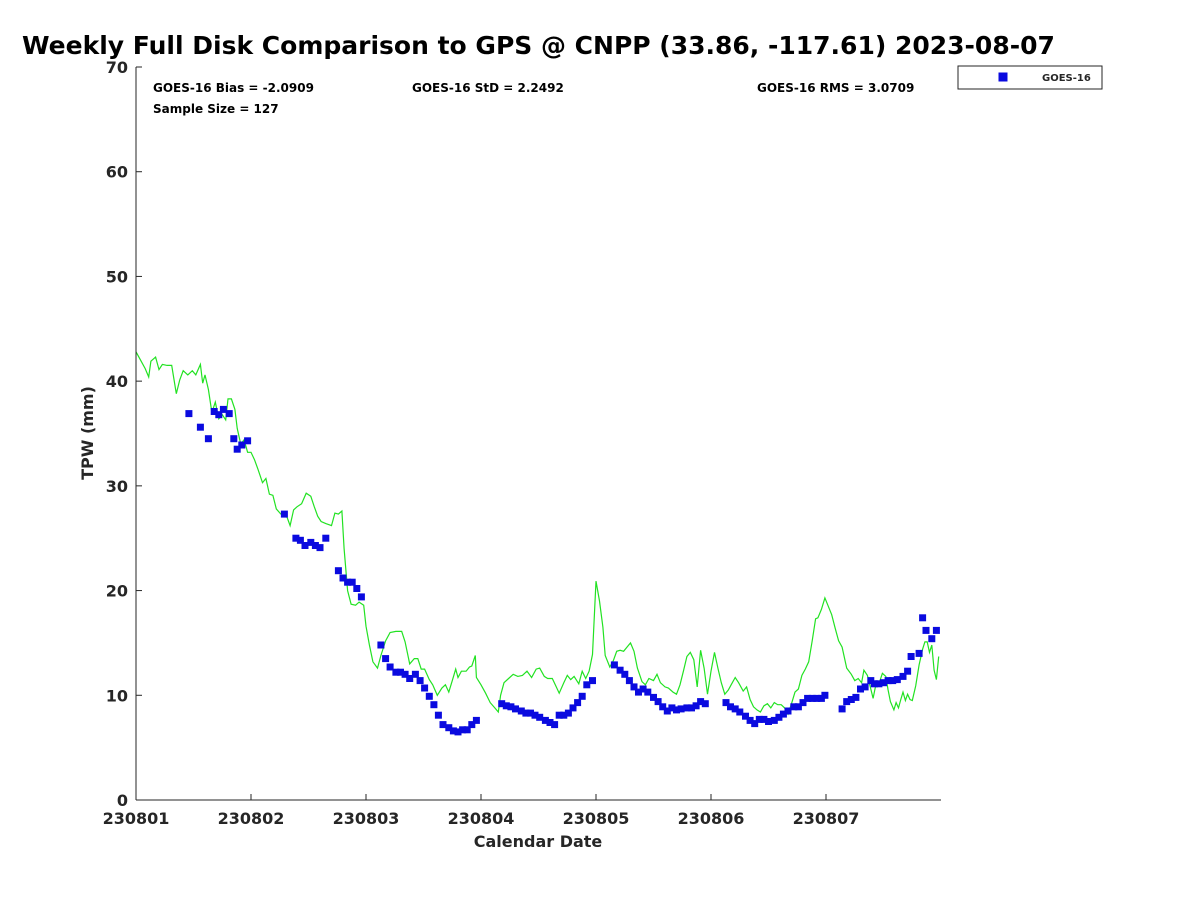 Image resolution: width=1200 pixels, height=904 pixels. Describe the element at coordinates (117, 486) in the screenshot. I see `y-tick-label: 30` at that location.